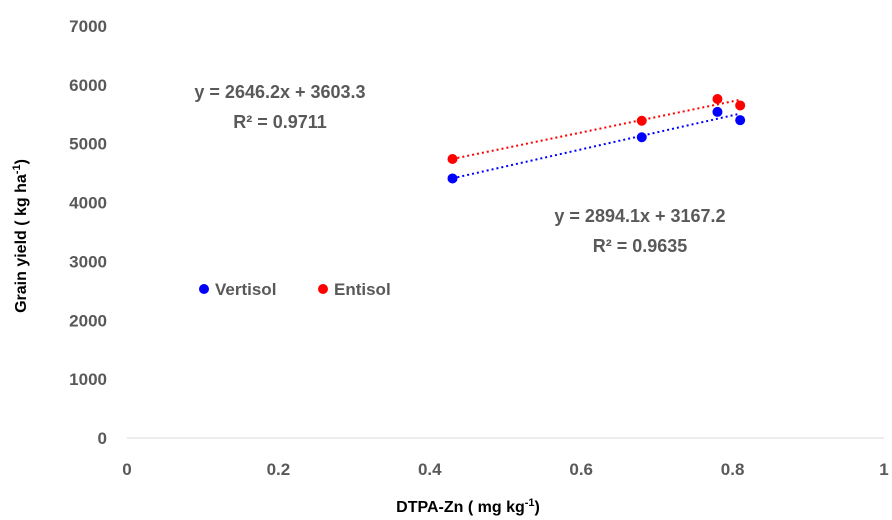 This screenshot has width=892, height=520. I want to click on x-axis-title: DTPA-Zn ( mg kg-1), so click(468, 506).